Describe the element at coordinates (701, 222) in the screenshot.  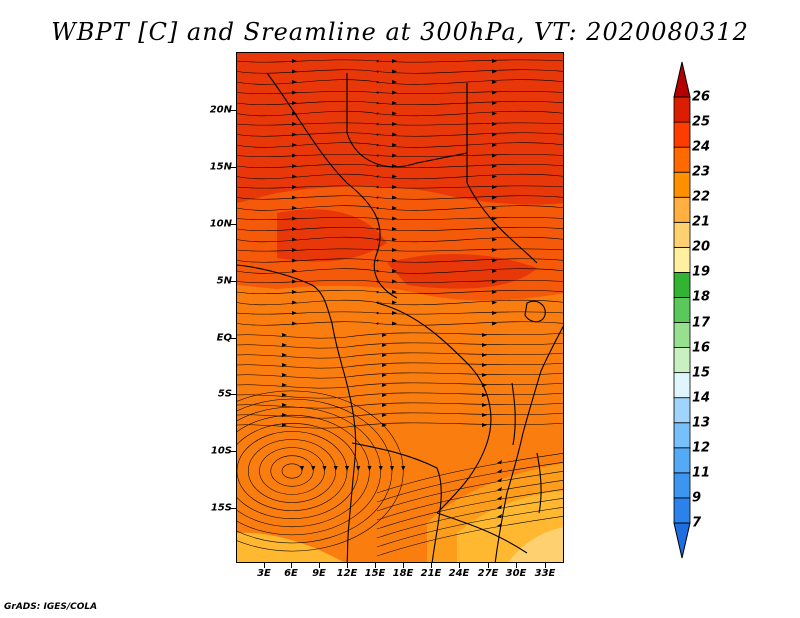
I see `colorbar-label: 21` at that location.